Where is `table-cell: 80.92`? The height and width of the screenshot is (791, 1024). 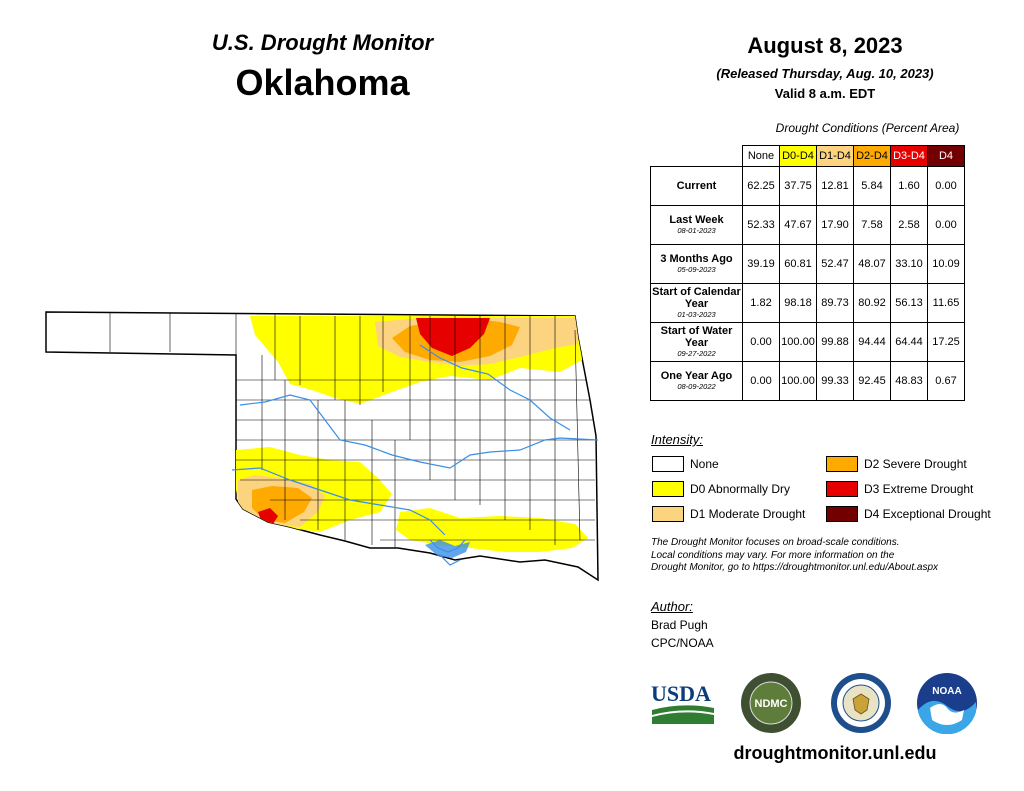 table-cell: 80.92 is located at coordinates (872, 303).